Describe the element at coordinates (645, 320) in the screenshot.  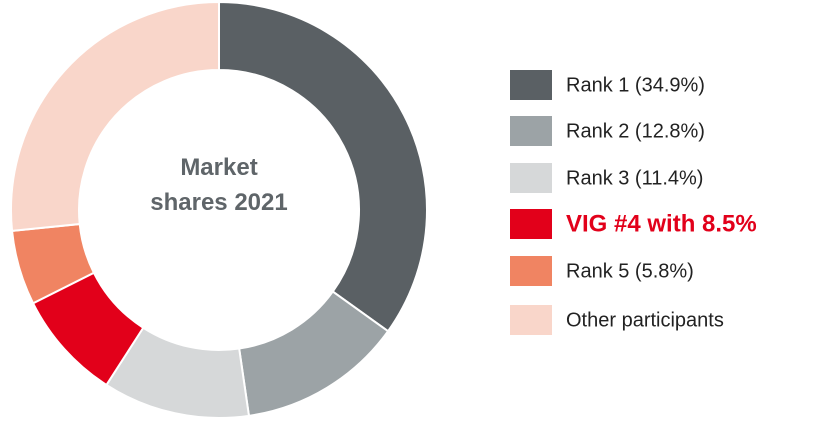
I see `legend-label: Other participants` at that location.